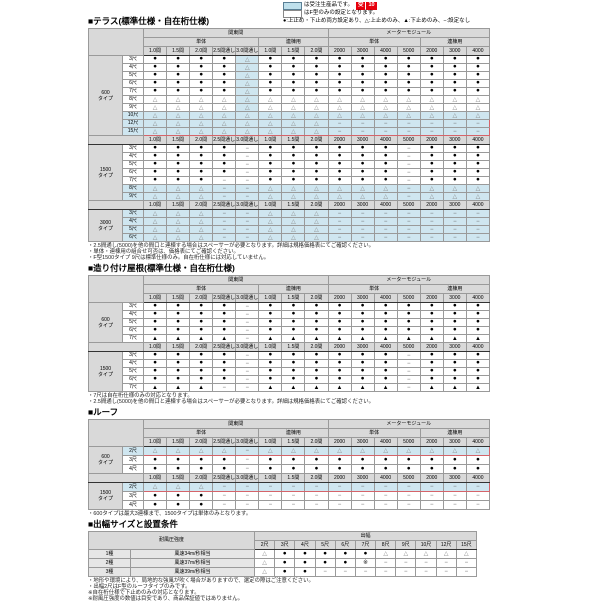 The height and width of the screenshot is (604, 600). What do you see at coordinates (360, 5) in the screenshot?
I see `badge-label: 受` at bounding box center [360, 5].